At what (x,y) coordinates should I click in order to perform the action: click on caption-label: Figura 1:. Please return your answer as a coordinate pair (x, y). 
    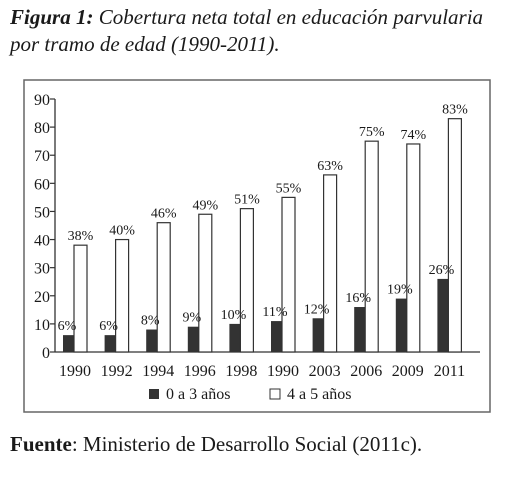
    Looking at the image, I should click on (52, 17).